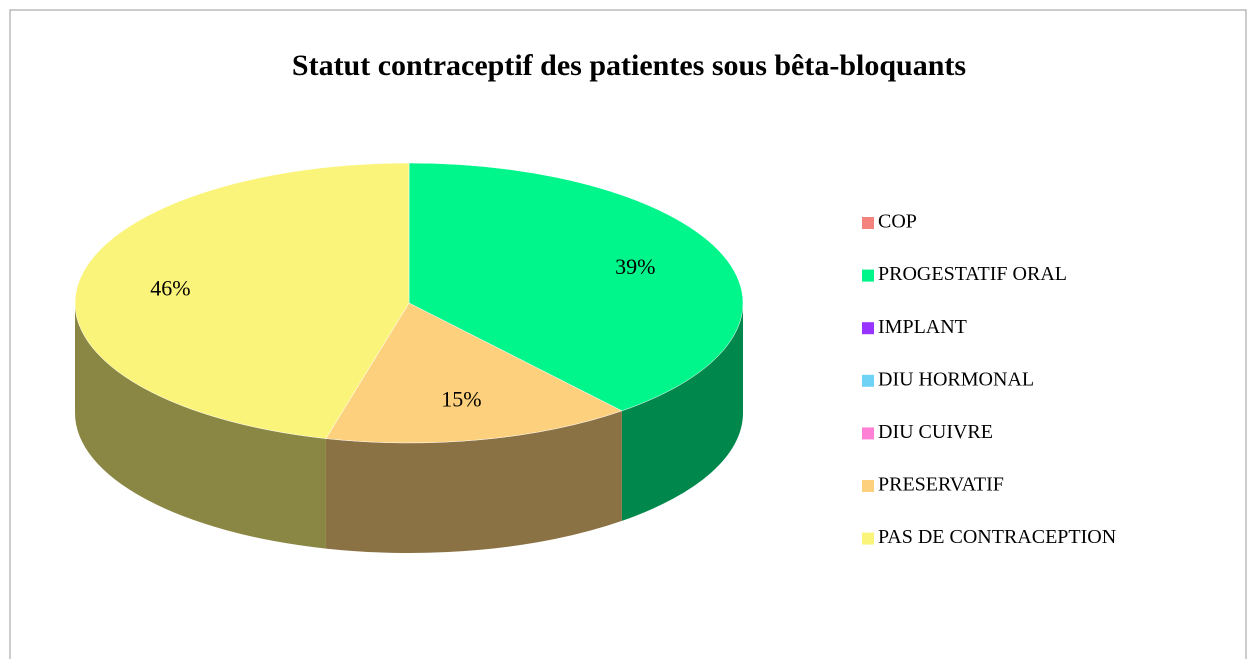 This screenshot has width=1256, height=664. What do you see at coordinates (956, 379) in the screenshot?
I see `legend-label: DIU HORMONAL` at bounding box center [956, 379].